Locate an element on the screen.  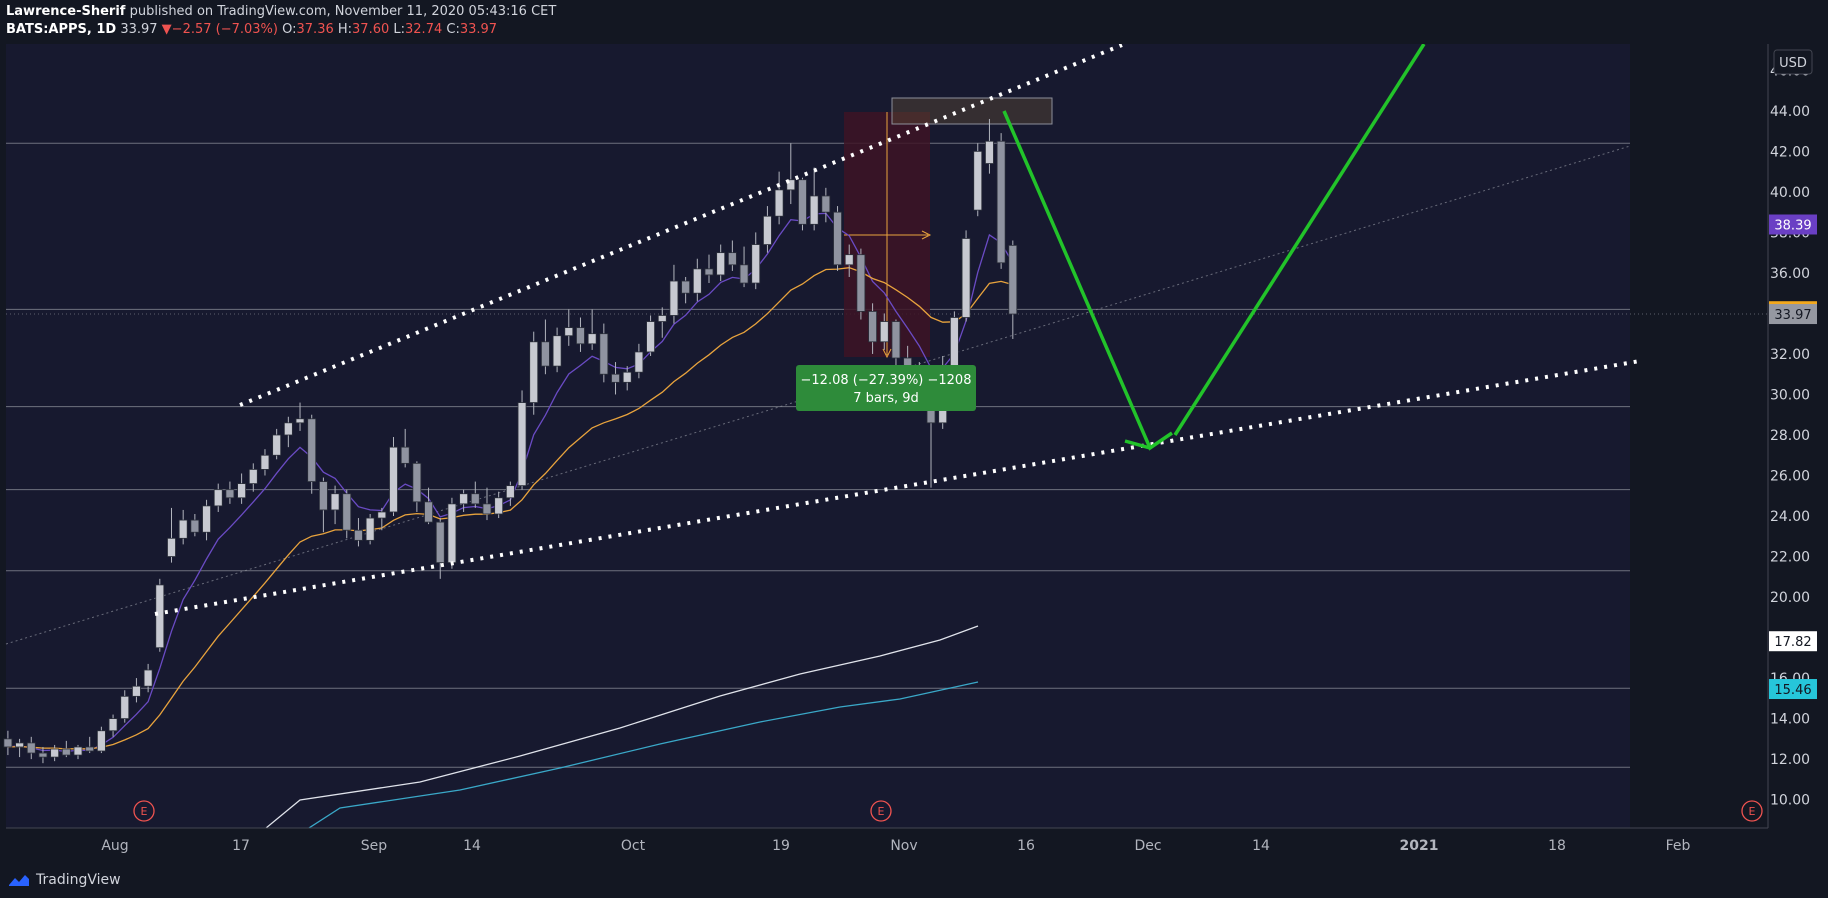
earnings-marker-2: E is located at coordinates (1752, 811).